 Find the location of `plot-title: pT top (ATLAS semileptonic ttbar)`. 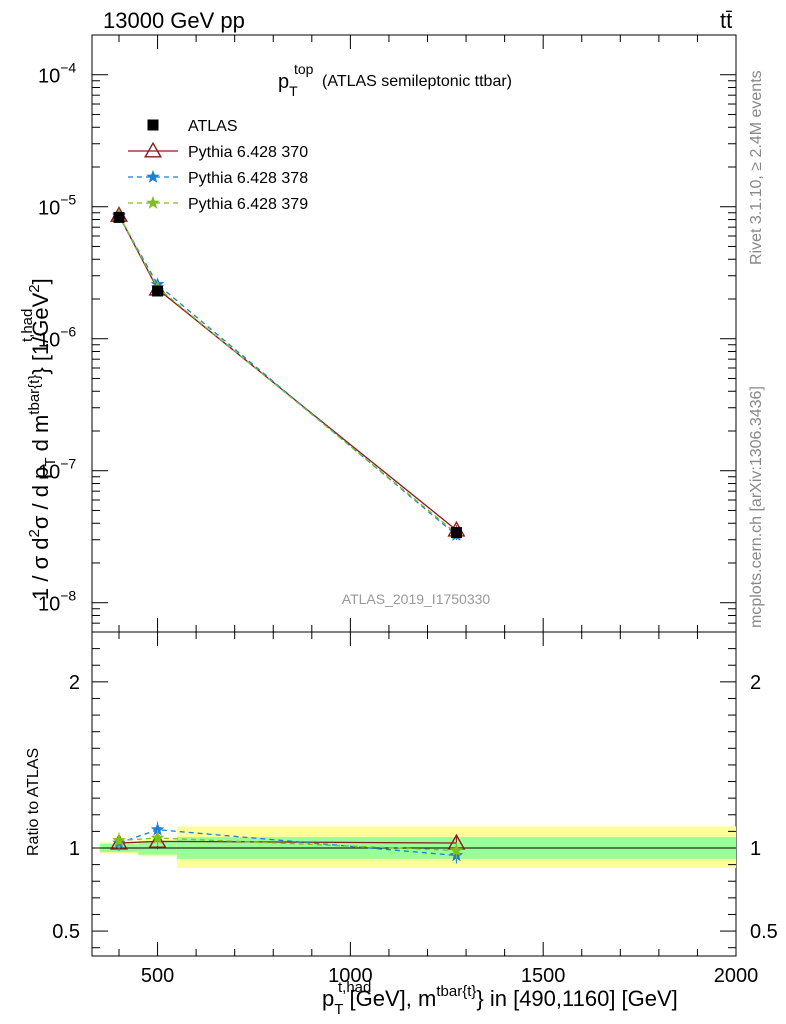

plot-title: pT top (ATLAS semileptonic ttbar) is located at coordinates (395, 80).